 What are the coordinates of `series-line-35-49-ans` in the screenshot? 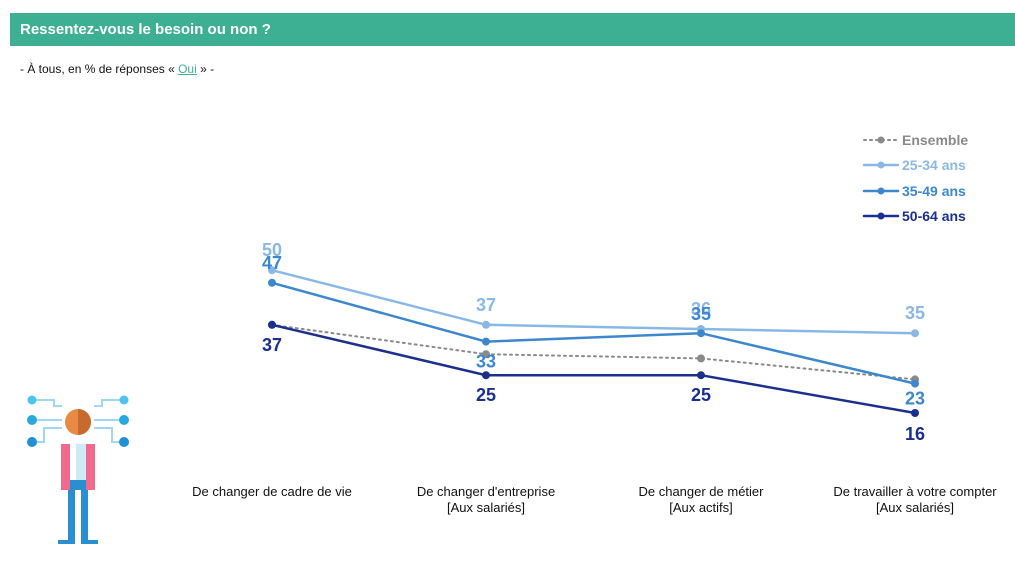 It's located at (593, 333).